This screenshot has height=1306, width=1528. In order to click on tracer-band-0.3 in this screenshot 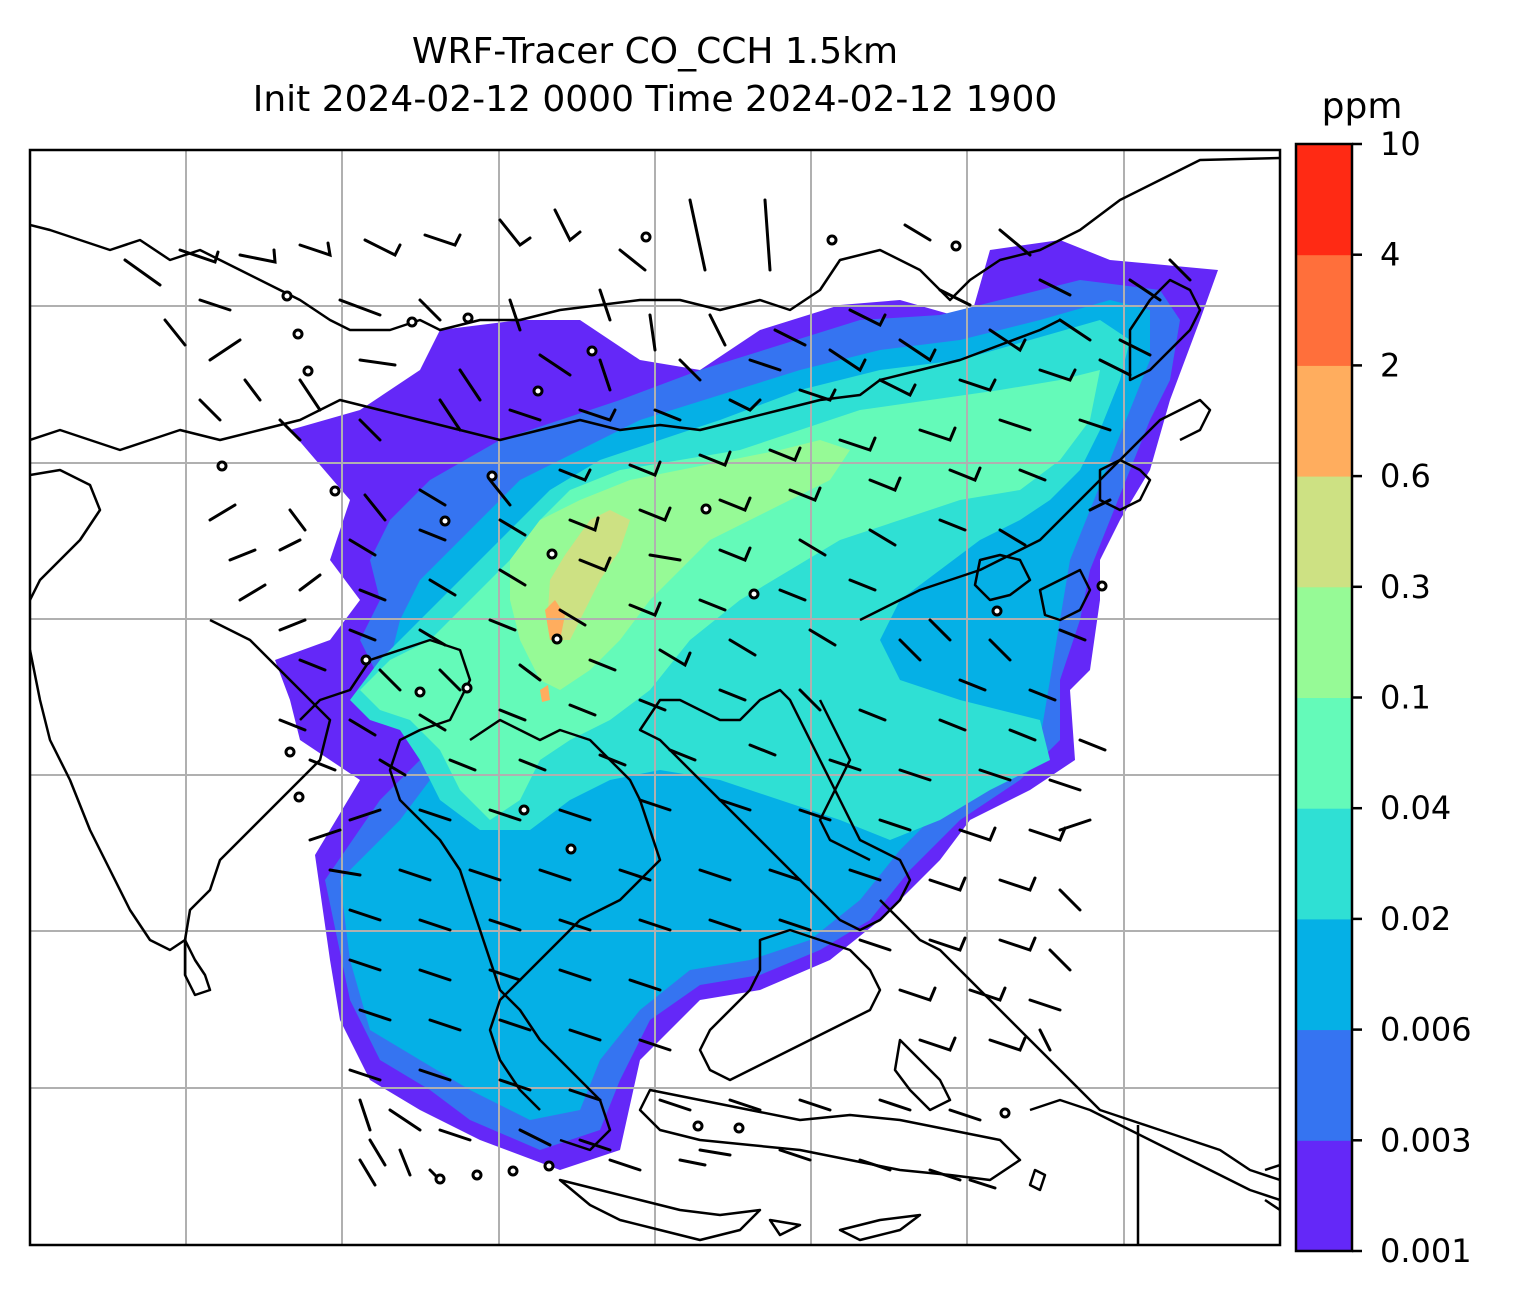, I will do `click(589, 575)`.